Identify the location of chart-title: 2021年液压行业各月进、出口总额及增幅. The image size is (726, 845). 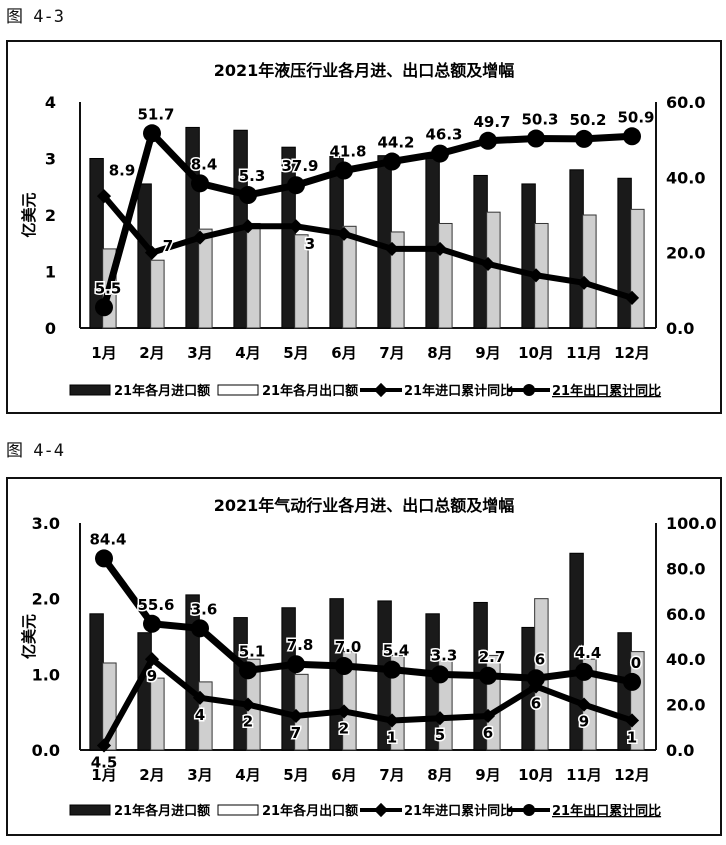
(364, 70).